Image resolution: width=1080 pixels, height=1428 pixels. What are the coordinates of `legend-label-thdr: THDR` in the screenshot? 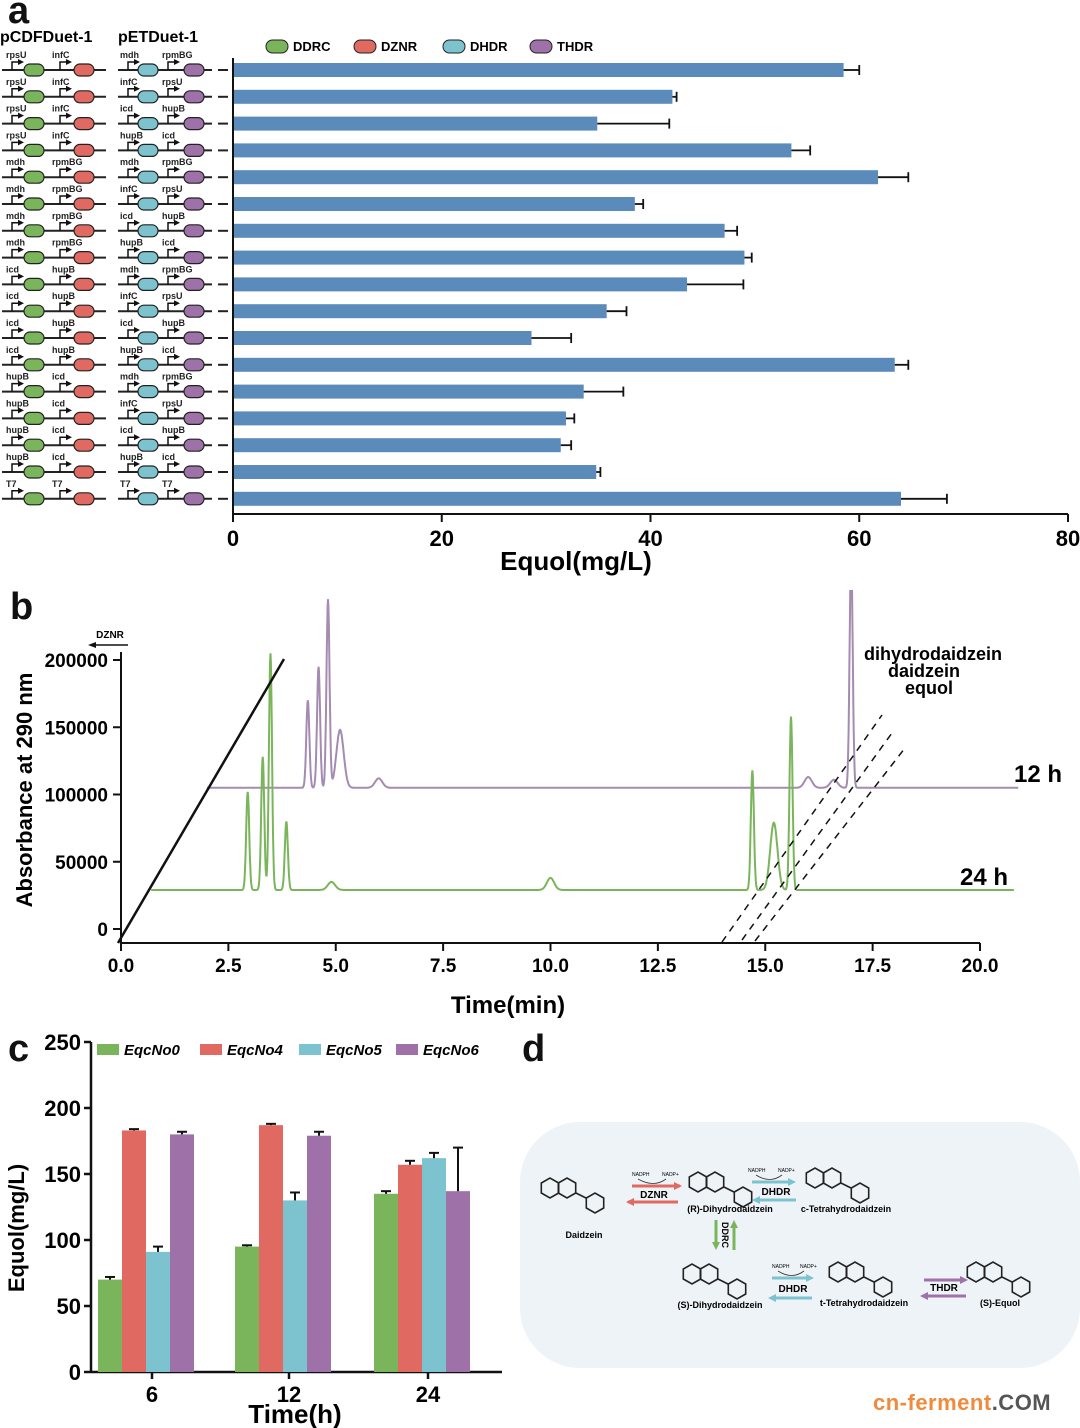 It's located at (575, 46).